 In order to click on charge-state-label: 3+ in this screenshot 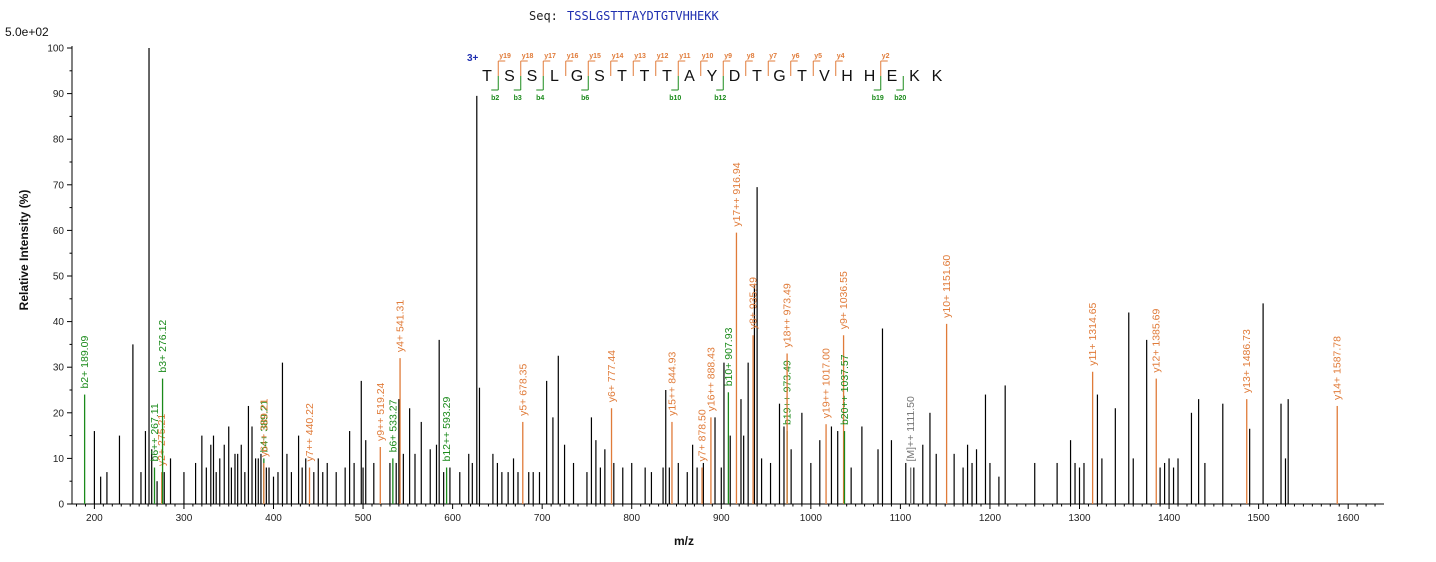, I will do `click(473, 58)`.